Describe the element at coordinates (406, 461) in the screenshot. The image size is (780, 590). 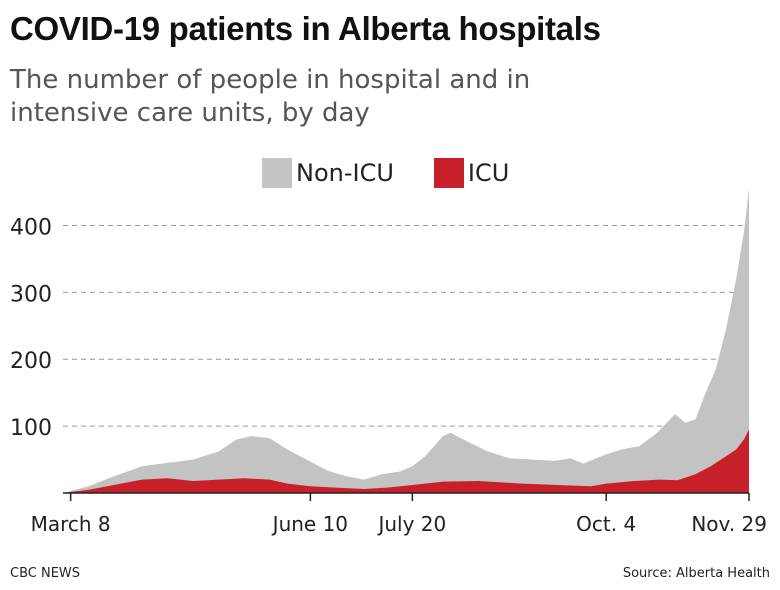
I see `area-icu` at that location.